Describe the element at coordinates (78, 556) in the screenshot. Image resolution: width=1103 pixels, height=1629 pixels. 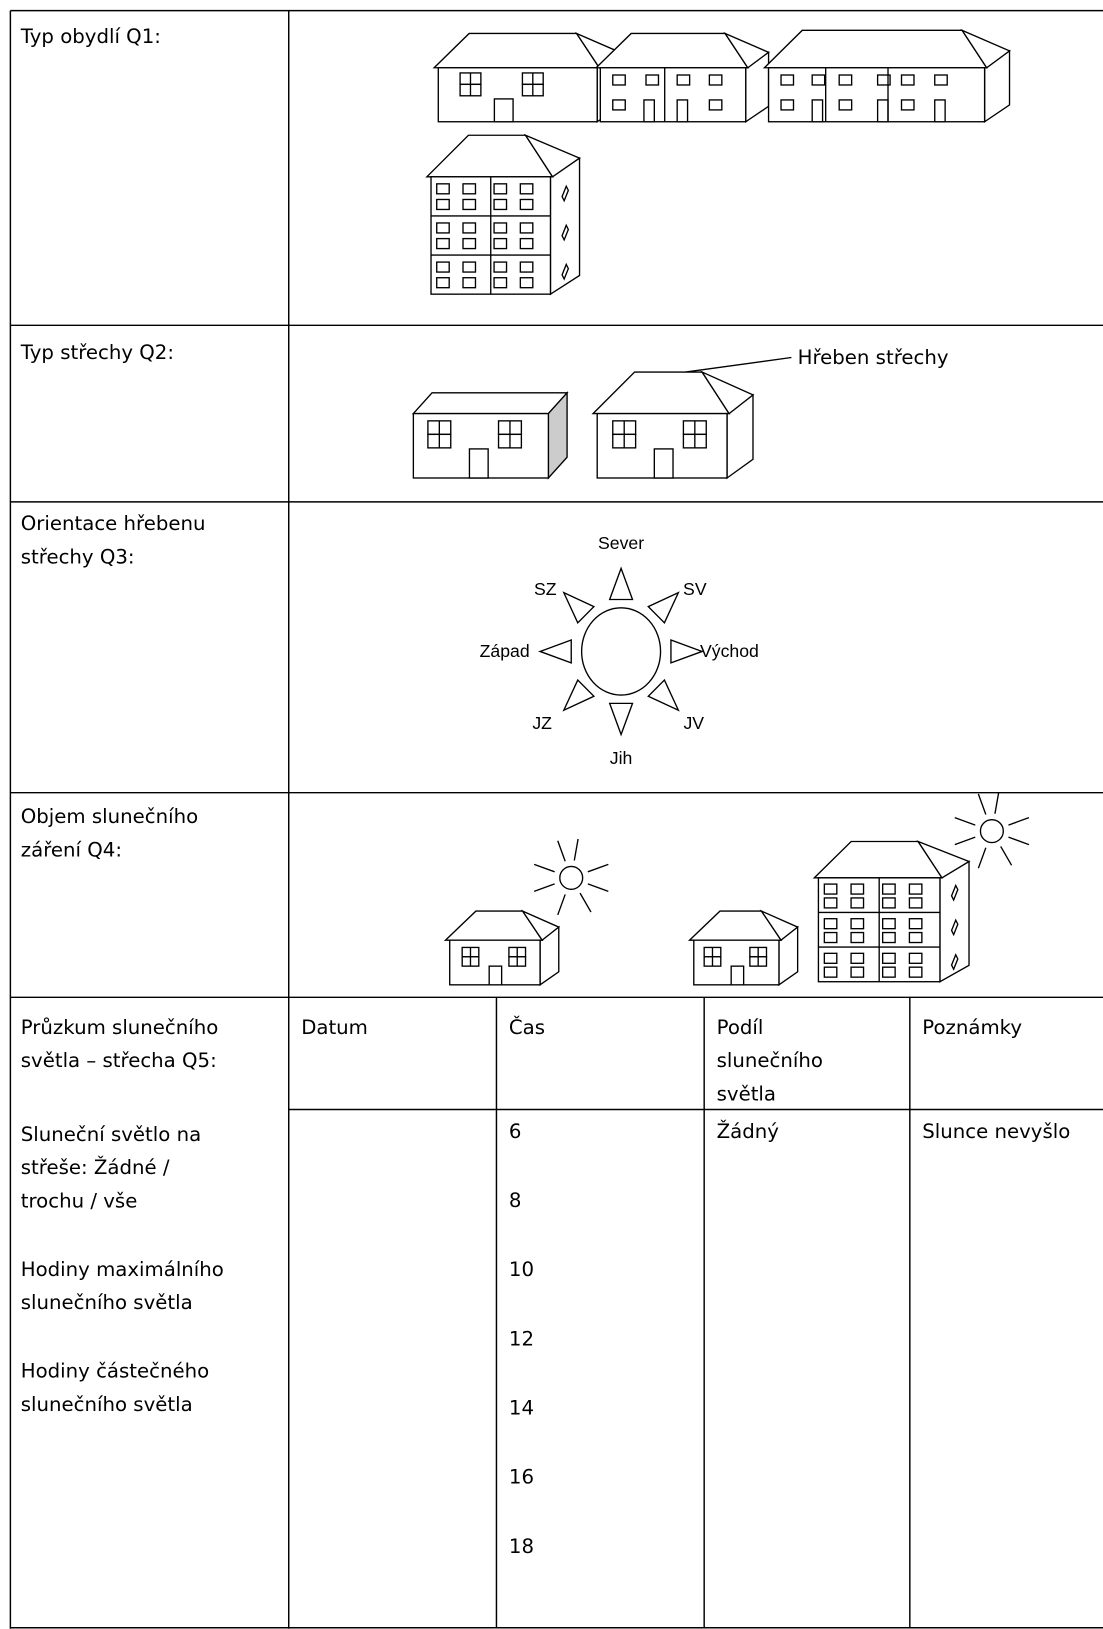
I see `row-label: střechy Q3:` at that location.